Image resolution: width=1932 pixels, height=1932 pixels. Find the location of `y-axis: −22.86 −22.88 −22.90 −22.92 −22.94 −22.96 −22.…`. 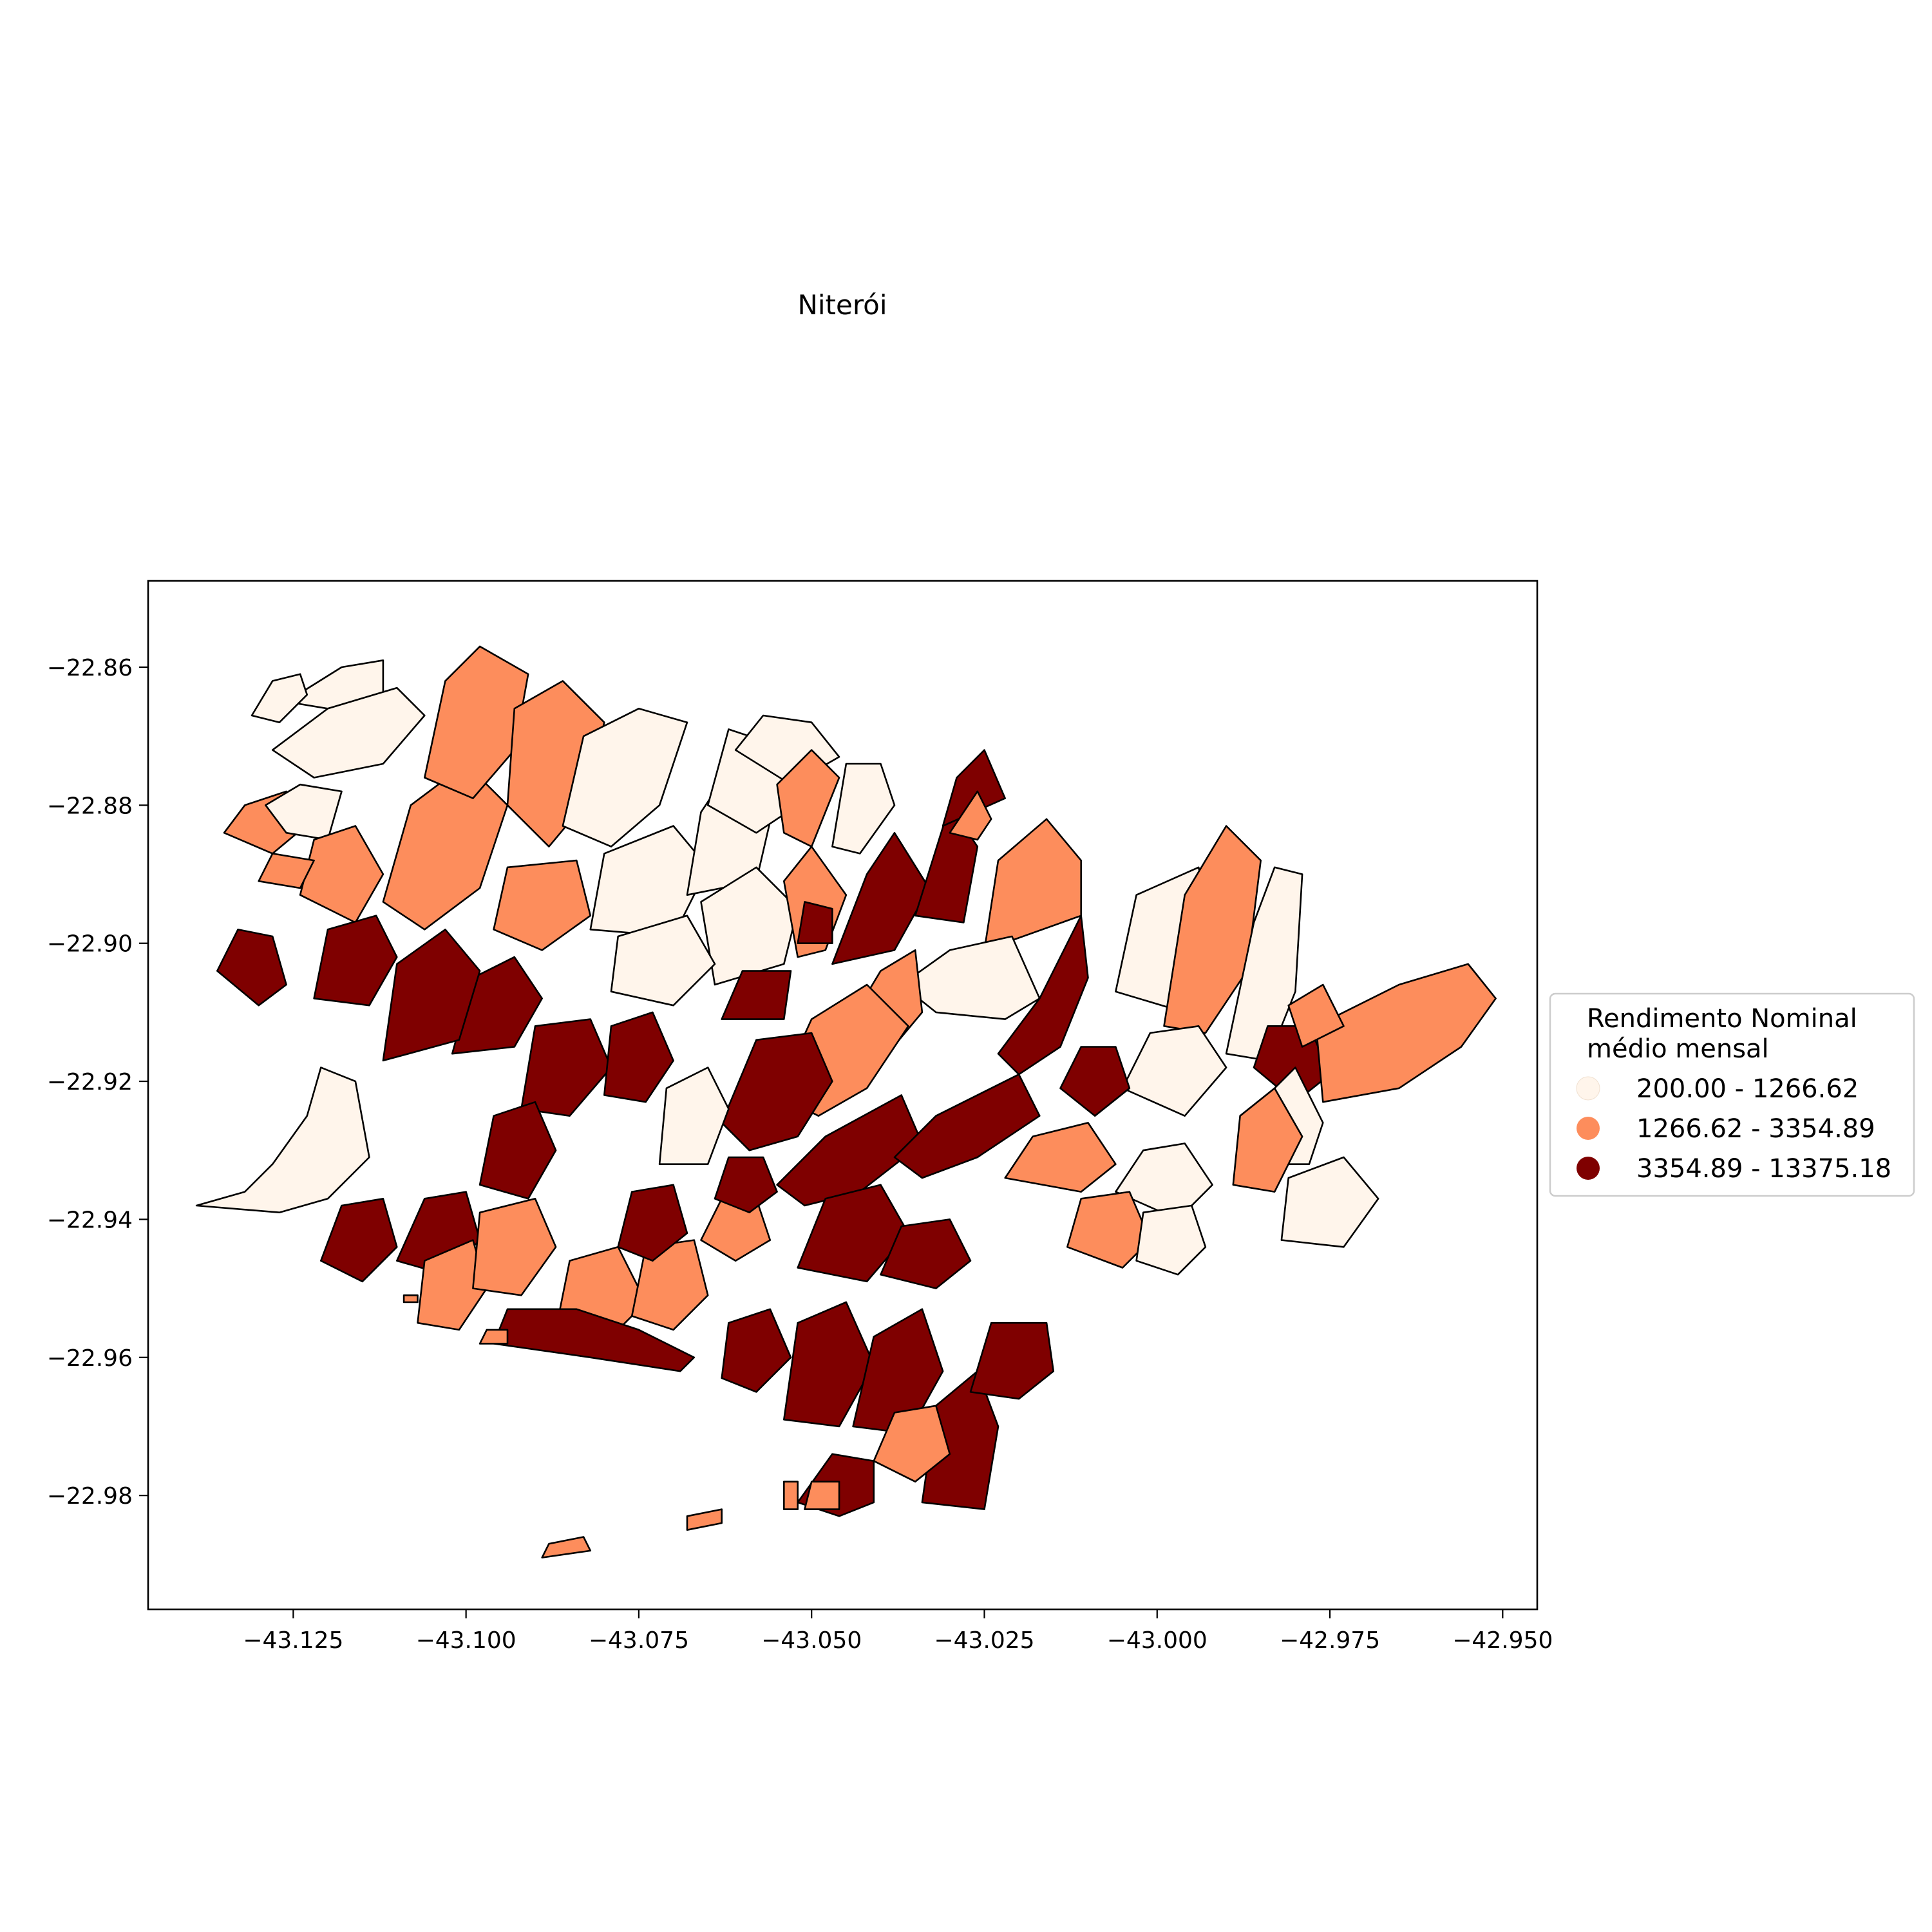

y-axis: −22.86 −22.88 −22.90 −22.92 −22.94 −22.96 −22.… is located at coordinates (97, 1082).